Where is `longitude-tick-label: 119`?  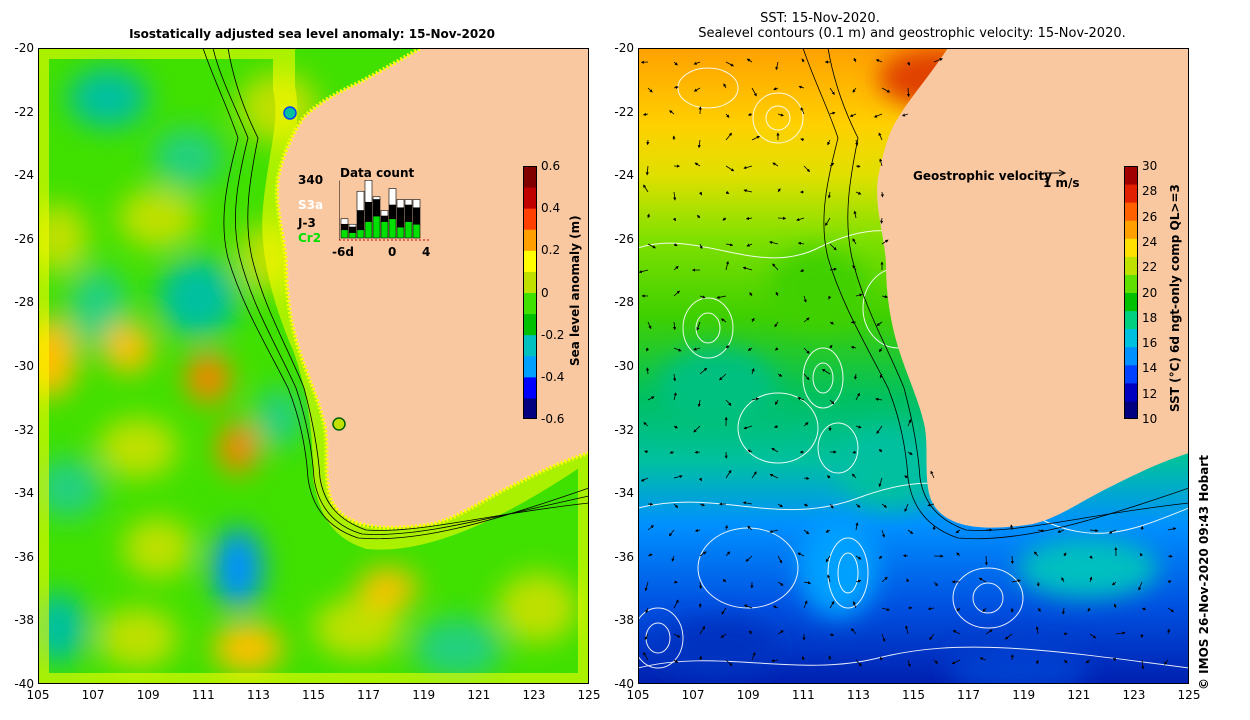 longitude-tick-label: 119 is located at coordinates (424, 695).